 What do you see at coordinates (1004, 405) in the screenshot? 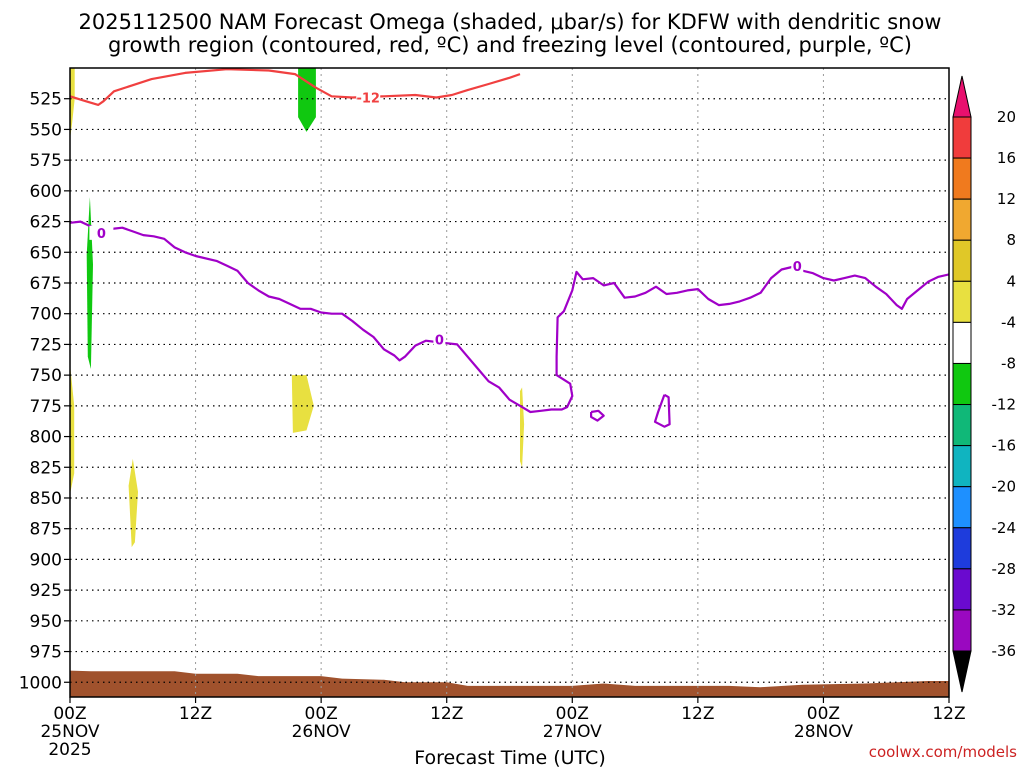
I see `colorbar-level-7: -12` at bounding box center [1004, 405].